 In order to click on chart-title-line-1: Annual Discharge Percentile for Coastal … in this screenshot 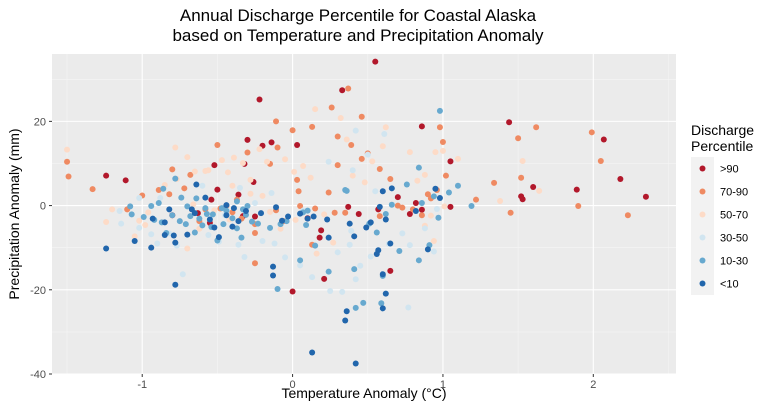, I will do `click(358, 15)`.